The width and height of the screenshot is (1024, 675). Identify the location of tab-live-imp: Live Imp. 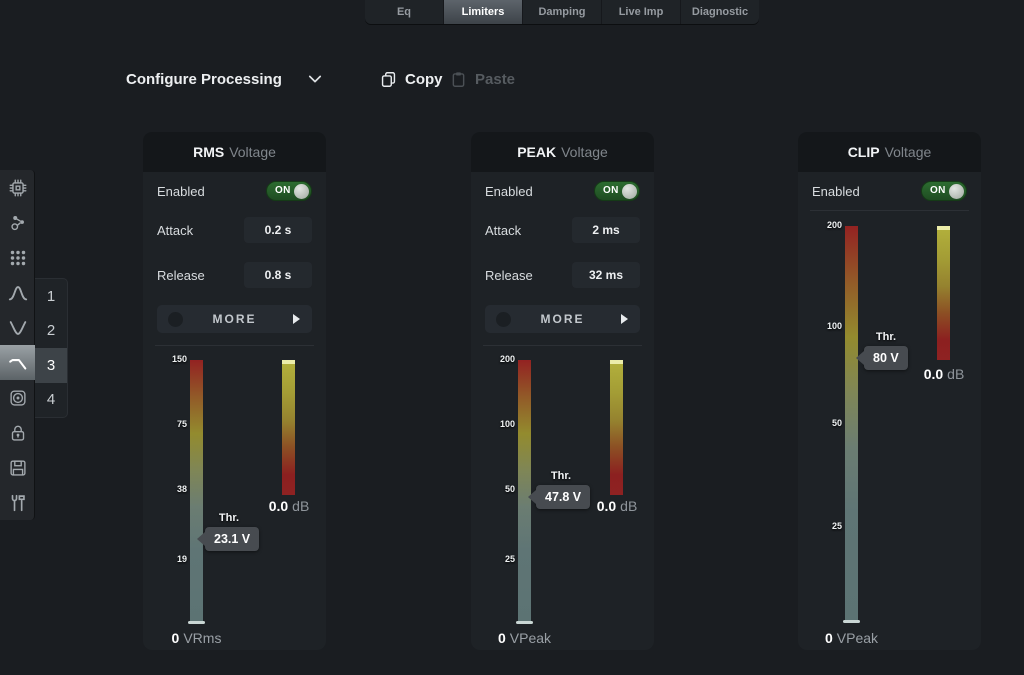
(640, 12).